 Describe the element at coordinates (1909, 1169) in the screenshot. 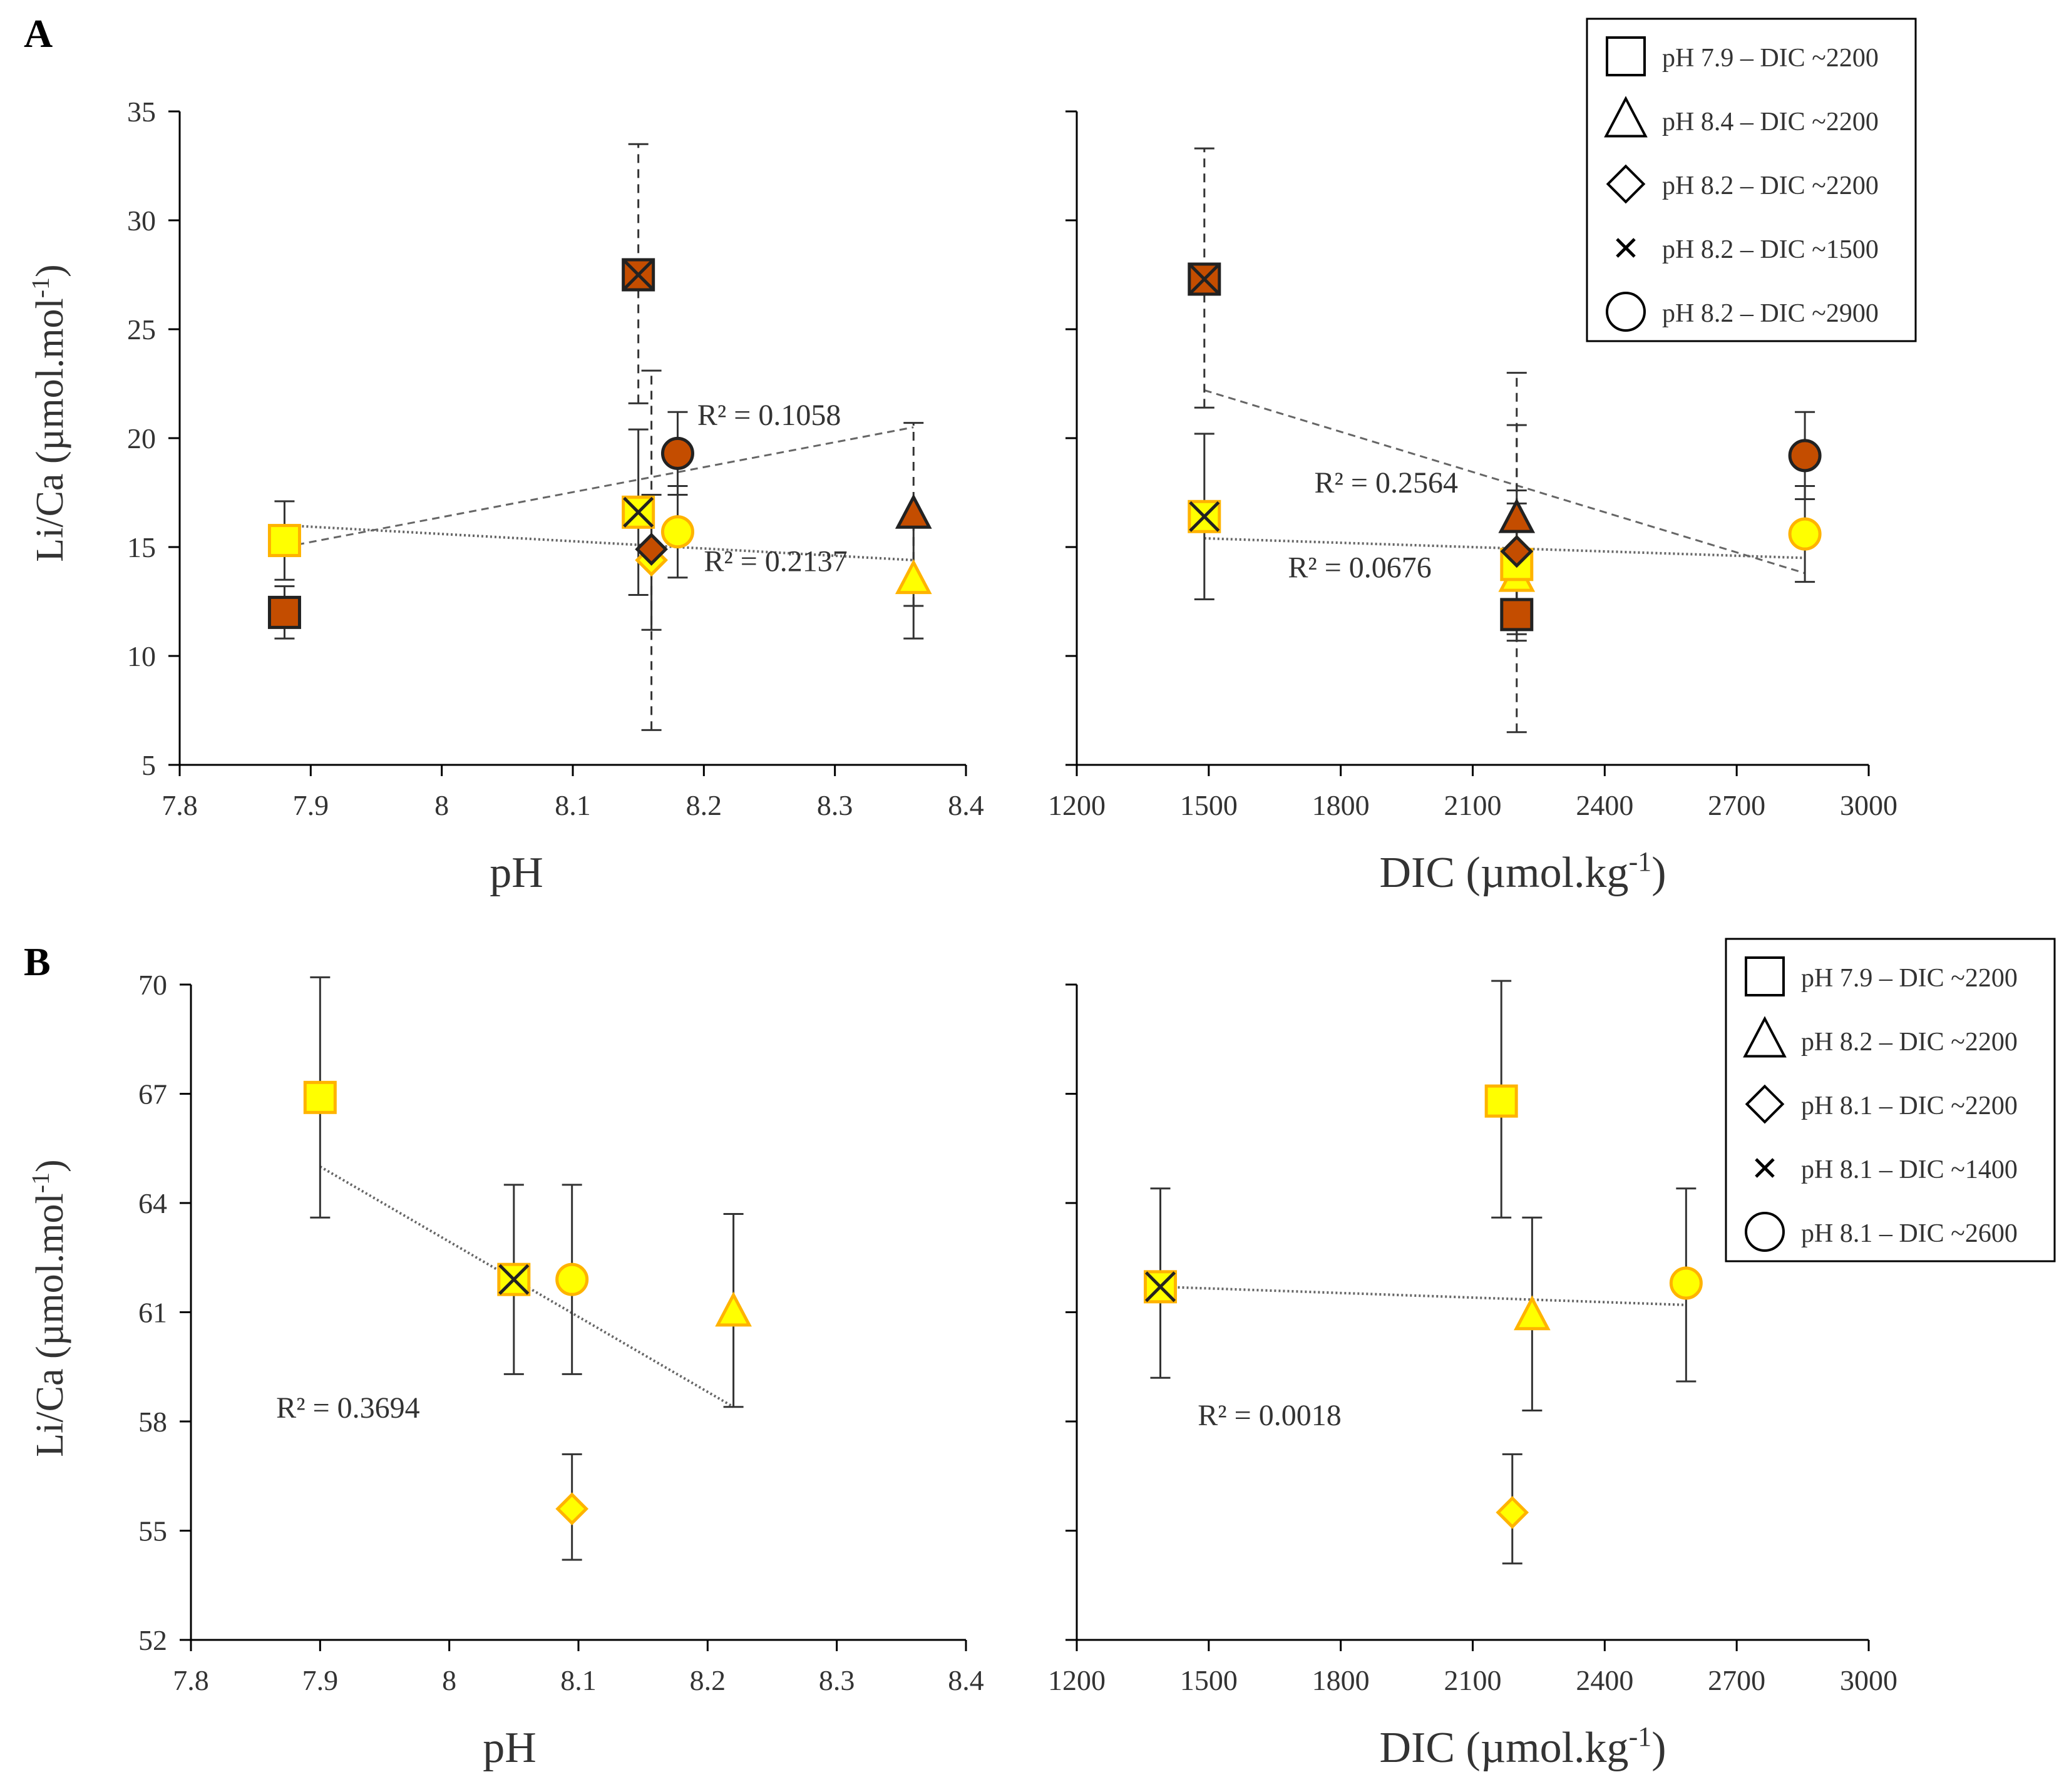

I see `legend-label: pH 8.1 – DIC ~1400` at that location.